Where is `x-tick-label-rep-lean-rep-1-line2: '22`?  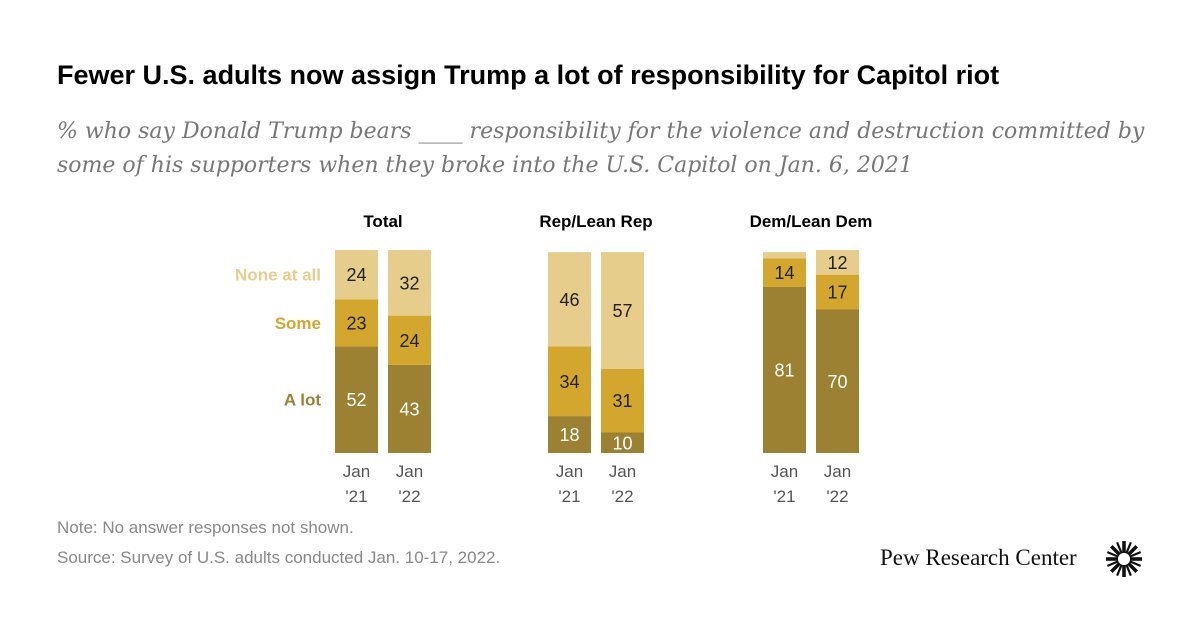
x-tick-label-rep-lean-rep-1-line2: '22 is located at coordinates (622, 496).